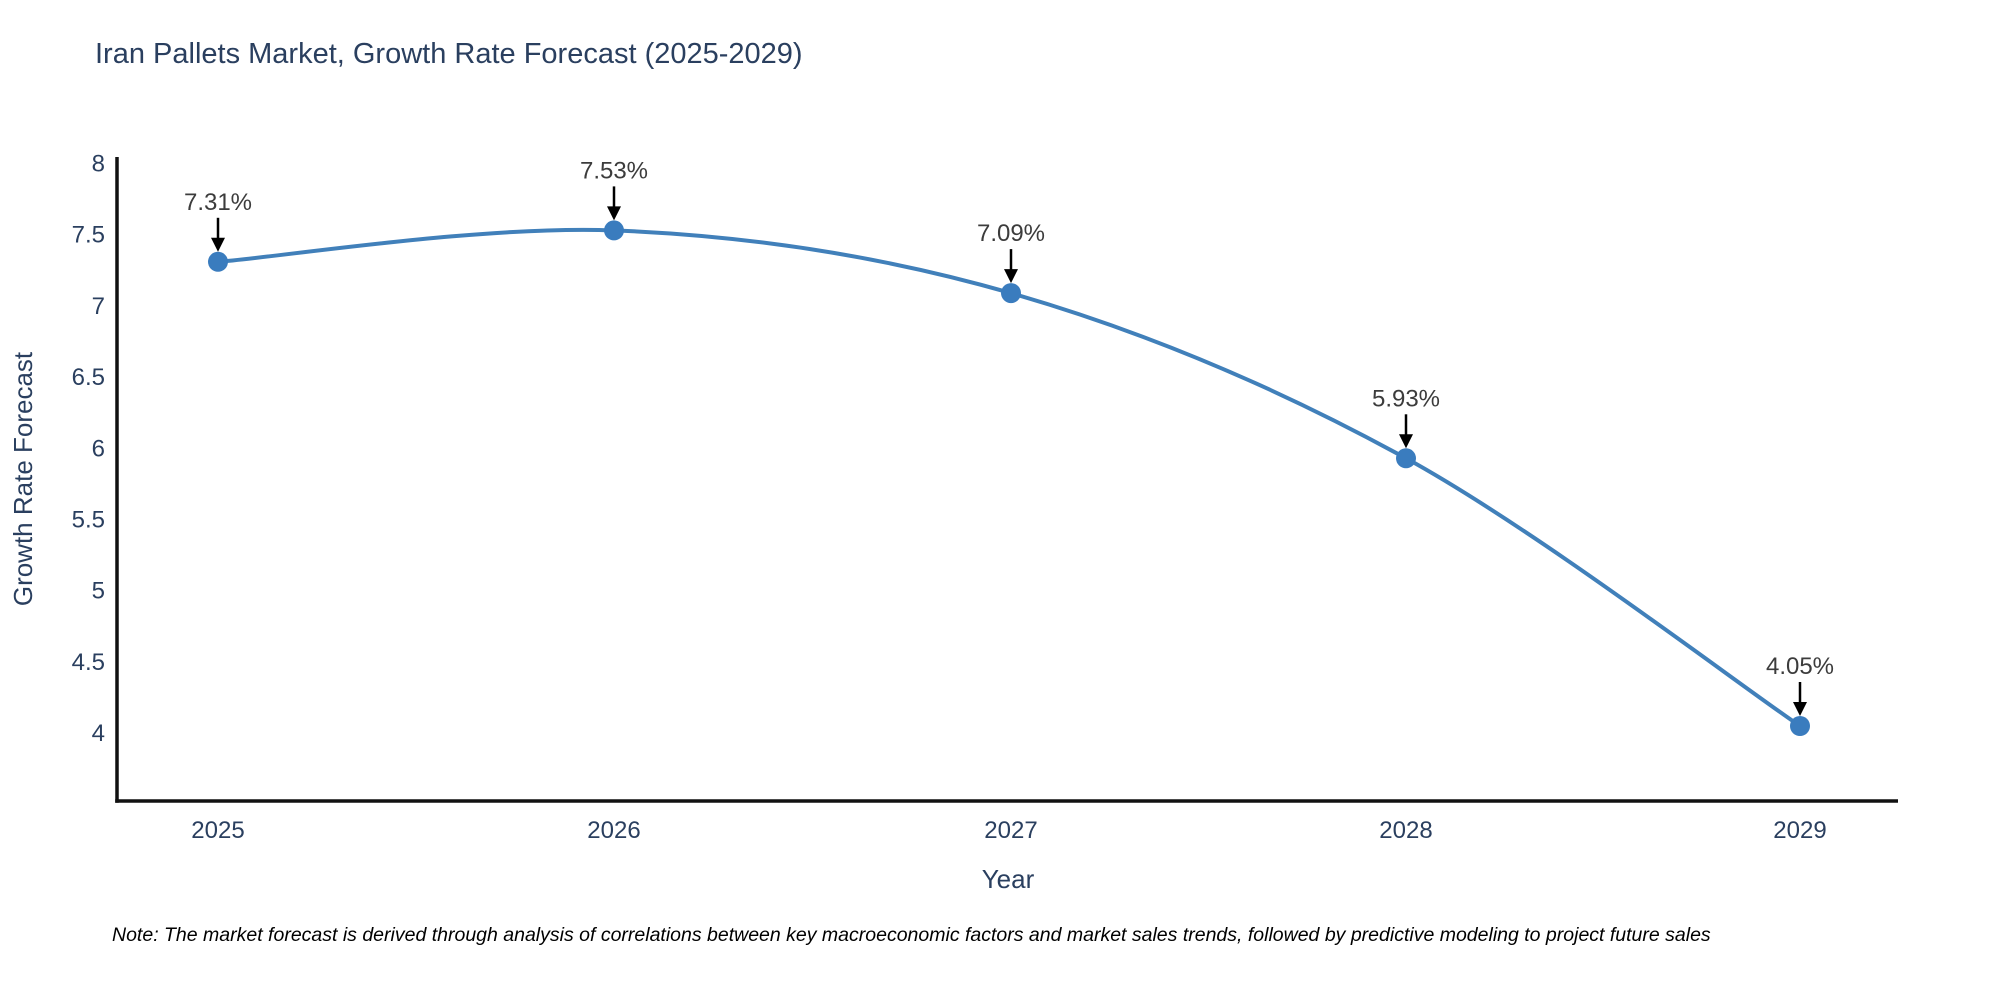 The height and width of the screenshot is (1000, 2000). I want to click on y-tick-label: 7.5, so click(88, 235).